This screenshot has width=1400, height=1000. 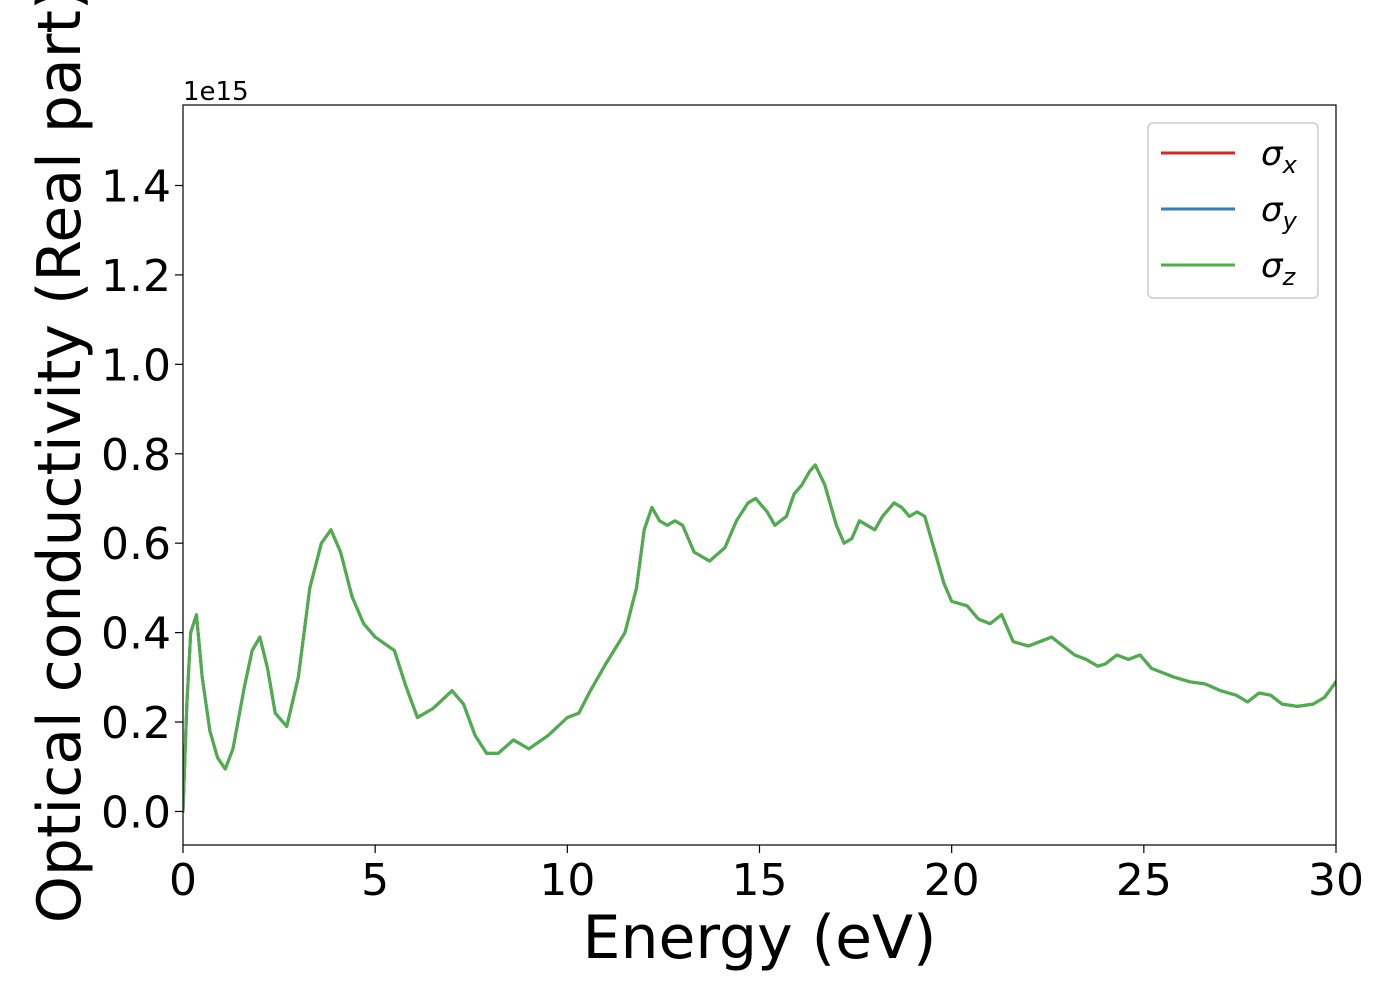 What do you see at coordinates (952, 880) in the screenshot?
I see `x-tick-label: 20` at bounding box center [952, 880].